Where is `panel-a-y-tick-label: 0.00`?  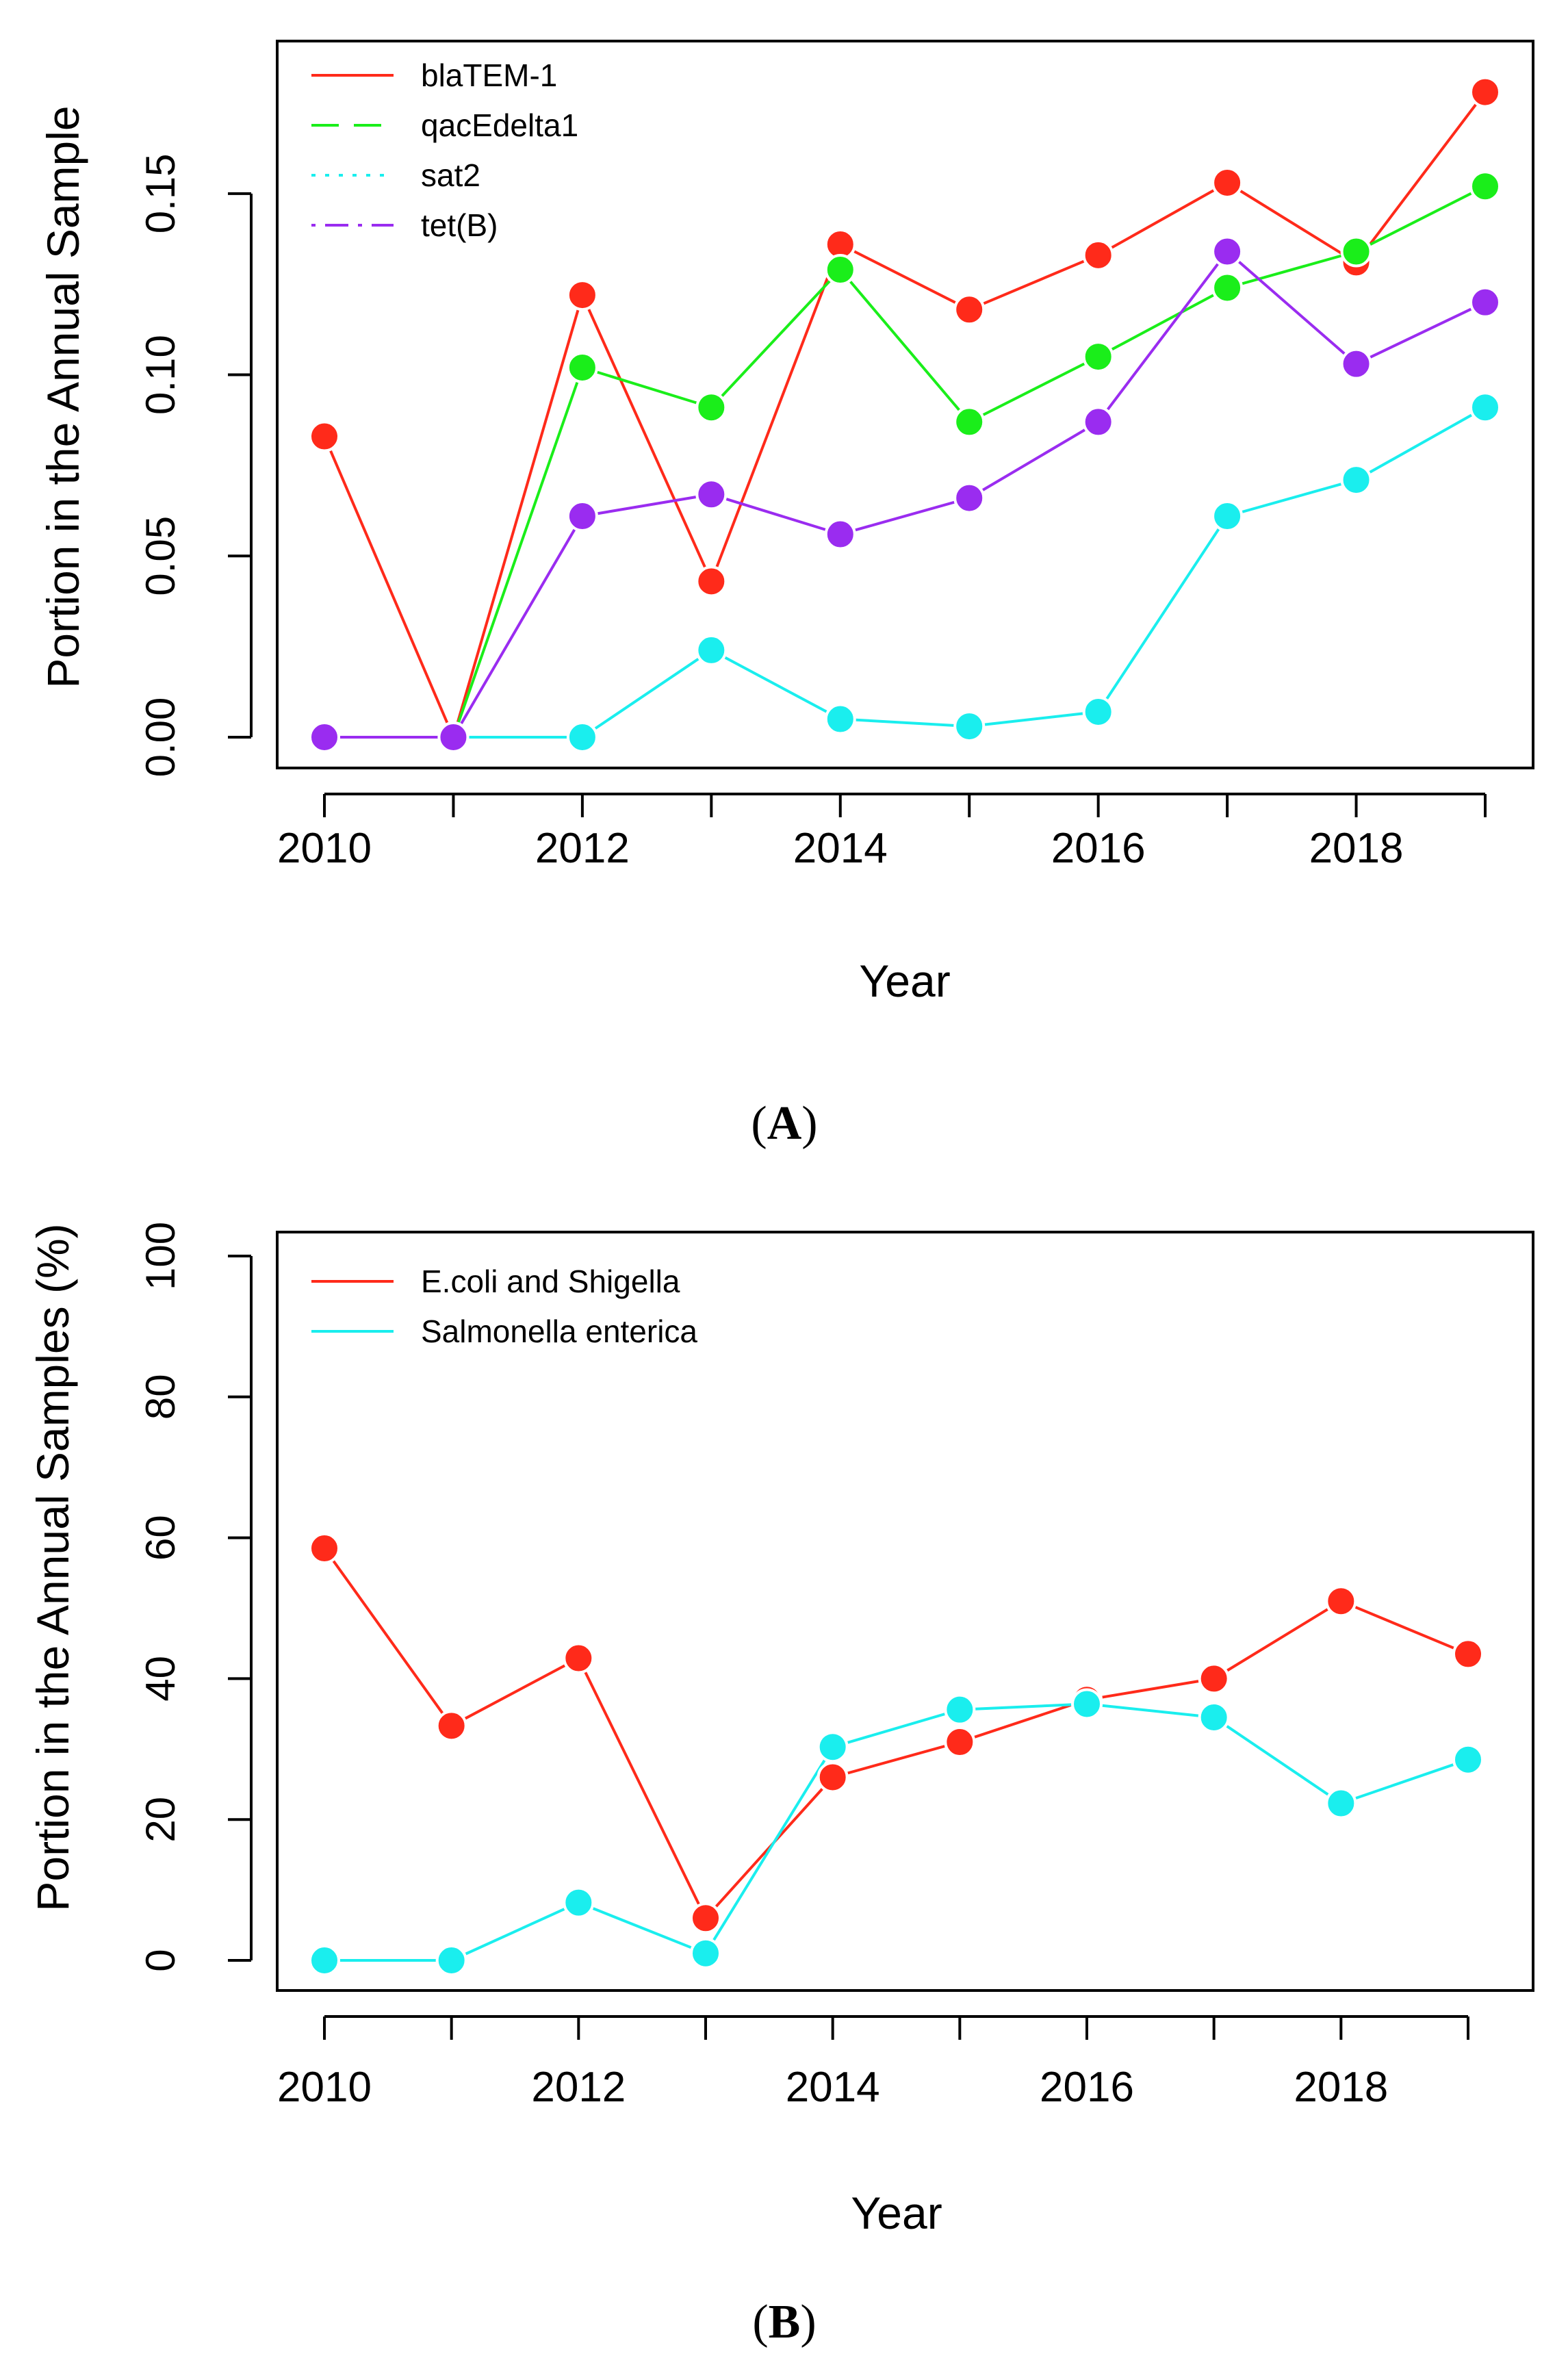
panel-a-y-tick-label: 0.00 is located at coordinates (160, 737).